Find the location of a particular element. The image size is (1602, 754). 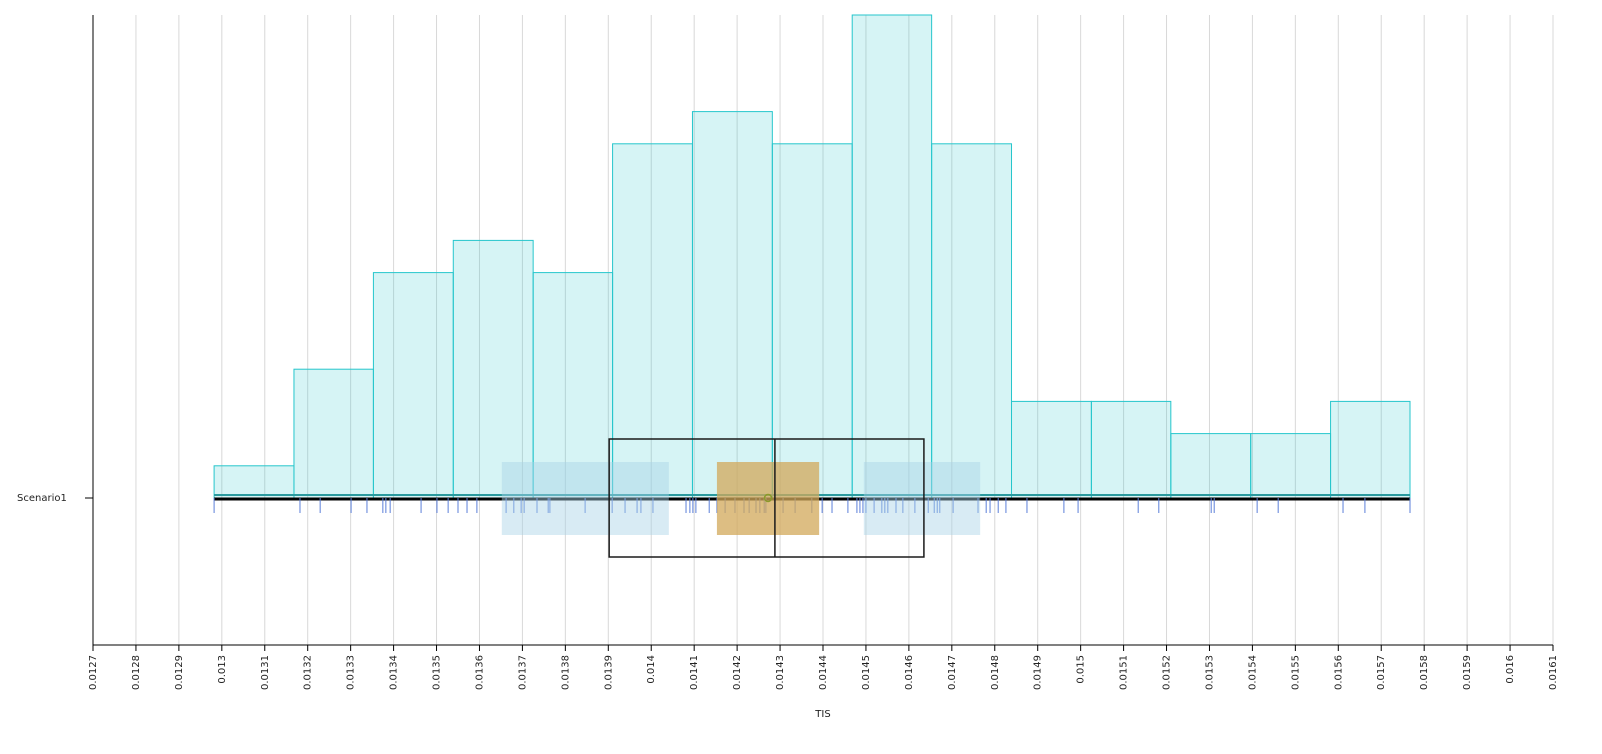

x-tick-label: 0.0156 is located at coordinates (1338, 672).